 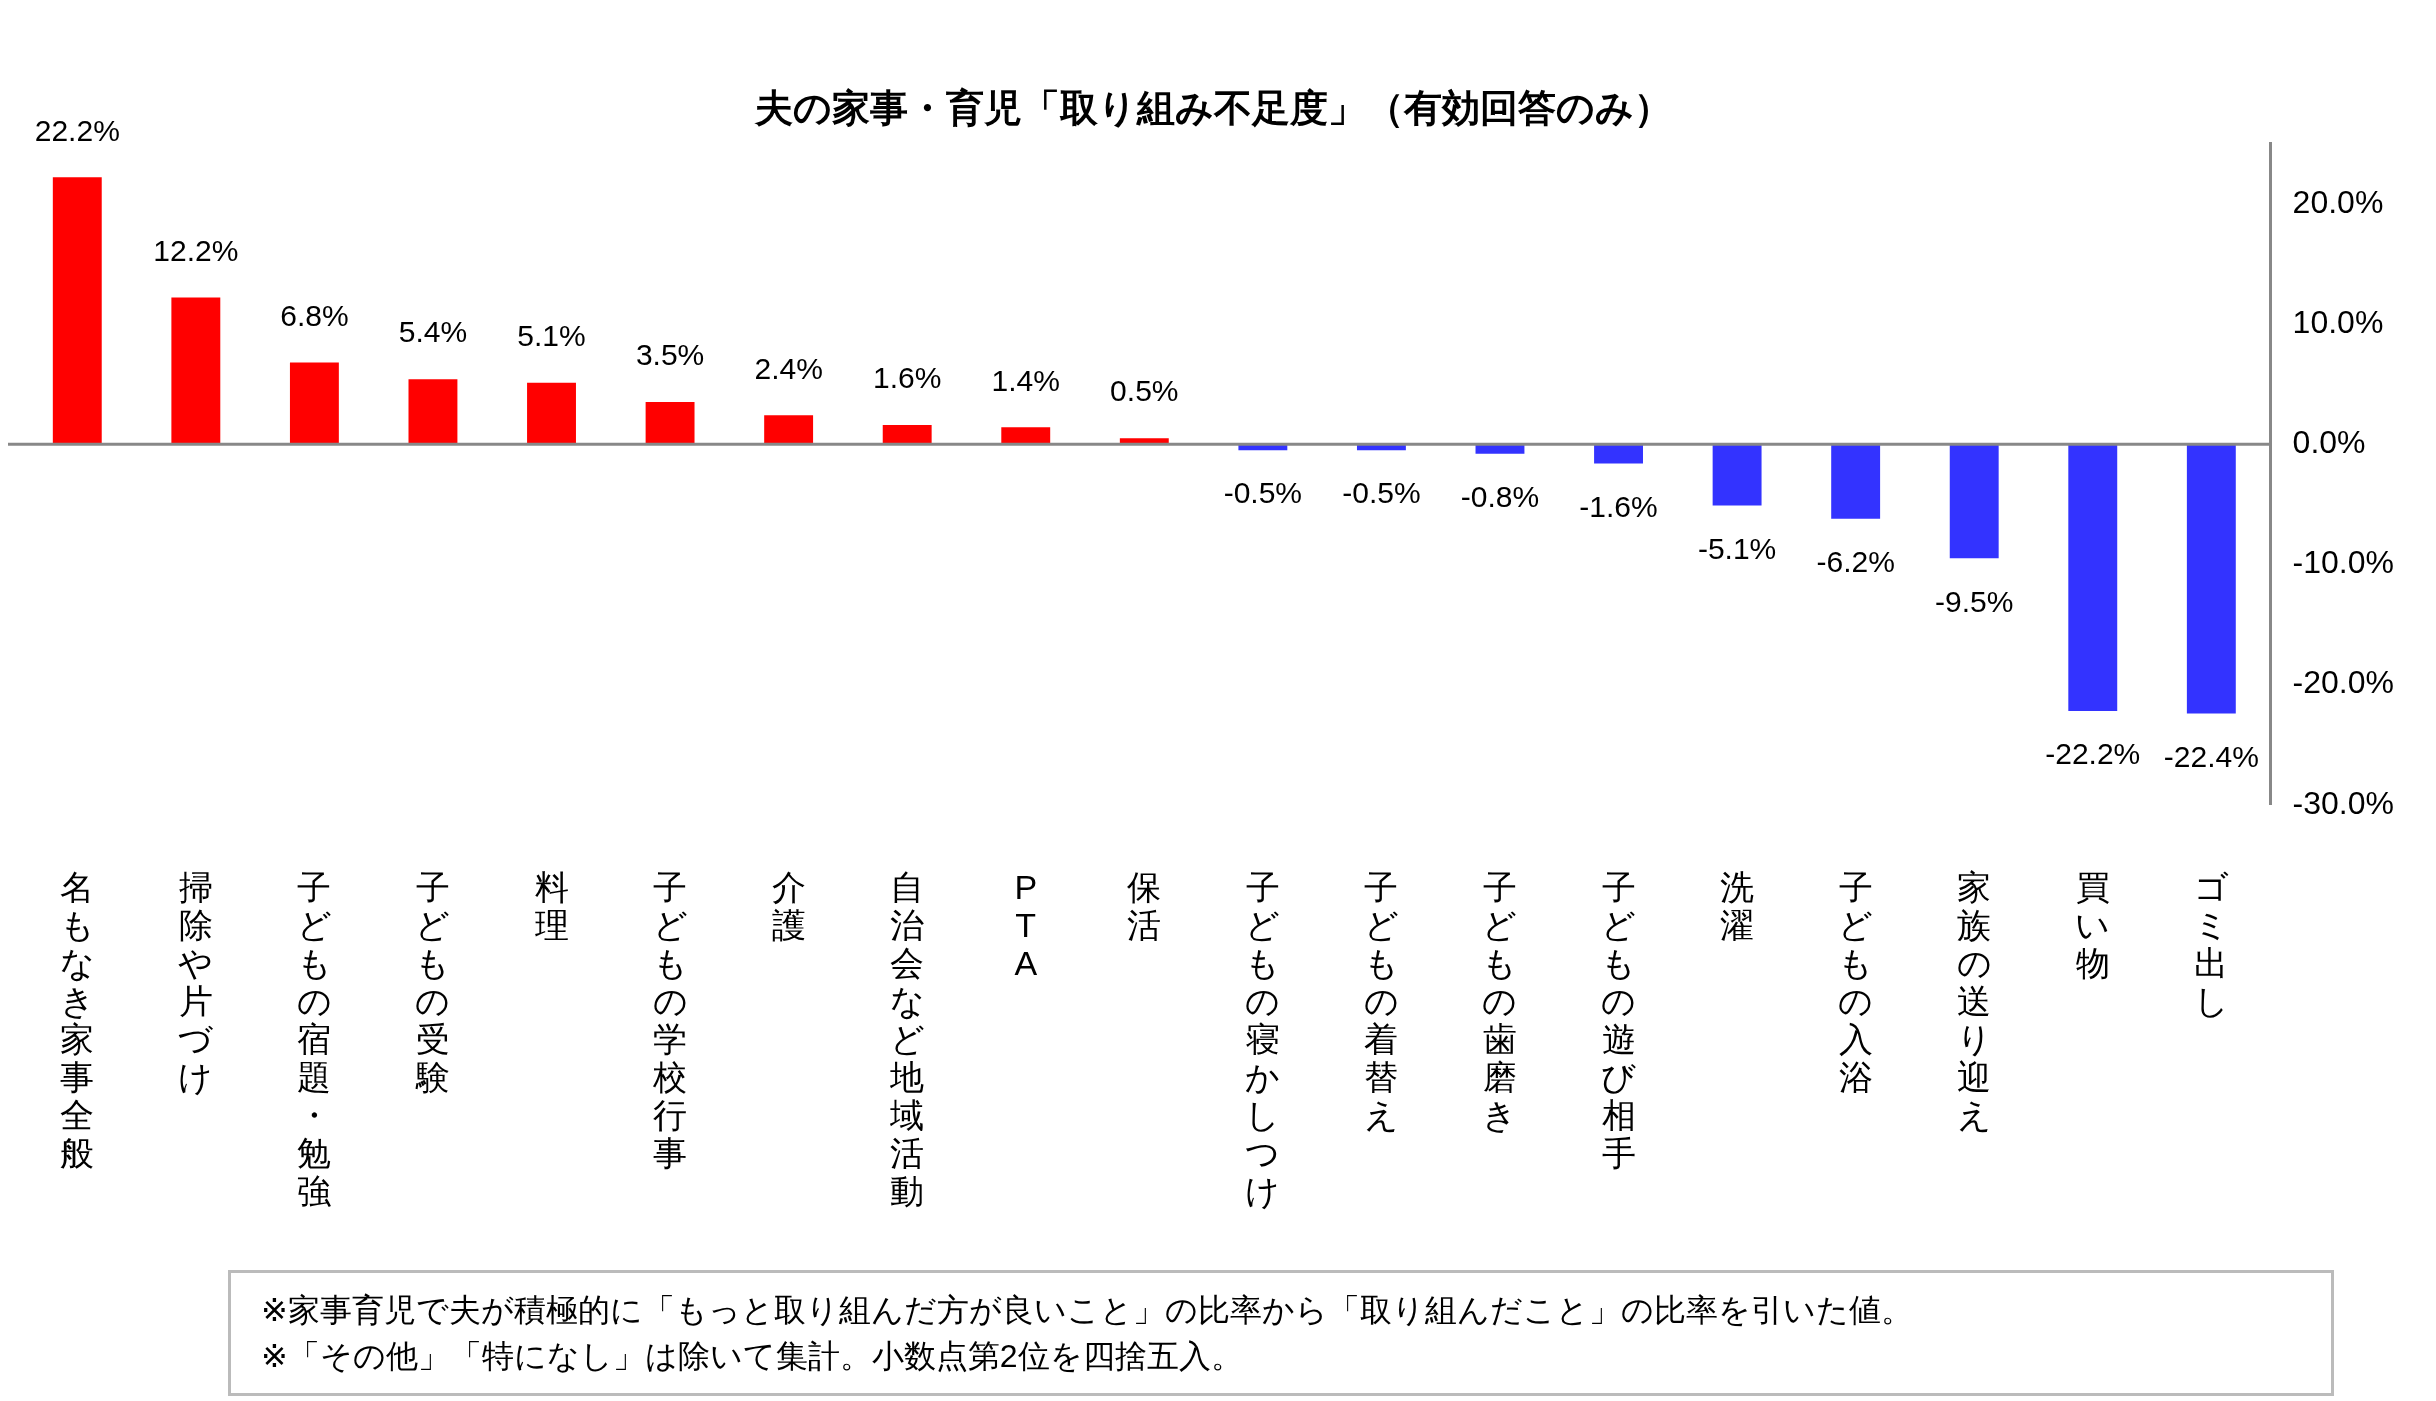 I want to click on text: ※家事育児で夫が積極的に「もっと取り組んだ方が良いこと」の比率から「取り組んだこと」の比率を引いた値。, so click(x=1087, y=1310).